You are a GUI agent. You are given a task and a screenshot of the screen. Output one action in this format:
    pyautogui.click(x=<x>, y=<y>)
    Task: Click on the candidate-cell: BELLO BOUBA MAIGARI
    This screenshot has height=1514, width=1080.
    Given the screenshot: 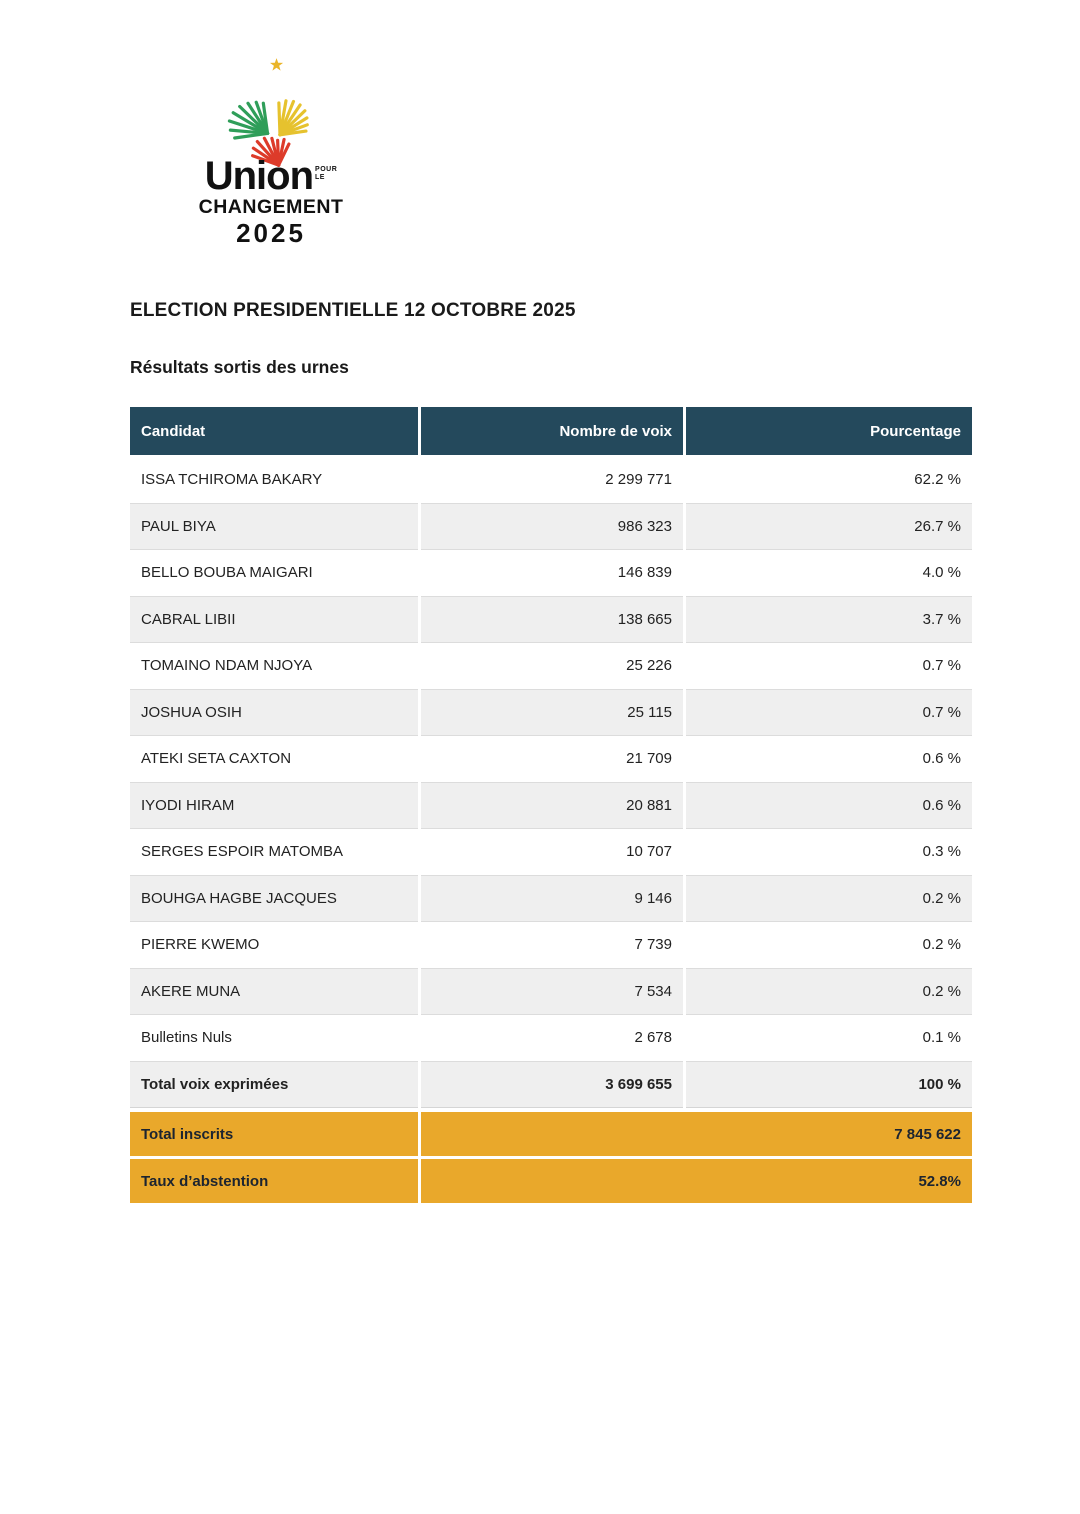 What is the action you would take?
    pyautogui.click(x=274, y=573)
    